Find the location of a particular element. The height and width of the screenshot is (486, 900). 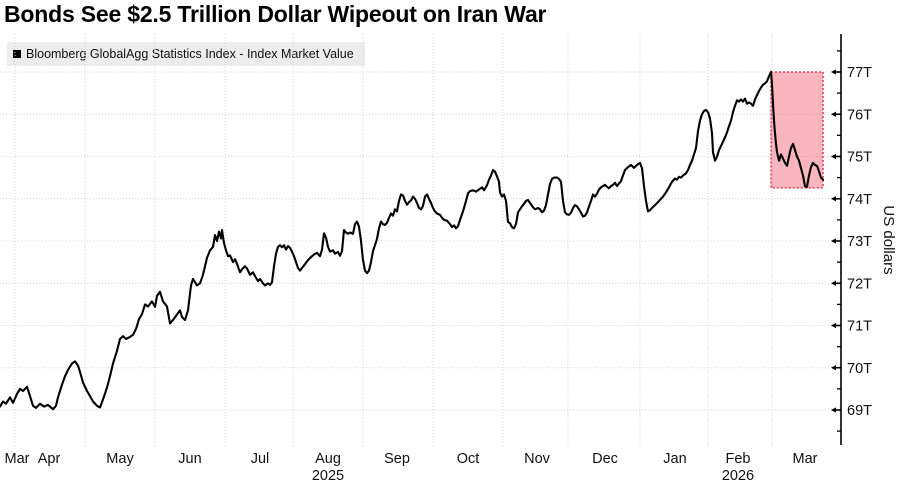

y-tick-label: 75T is located at coordinates (859, 158).